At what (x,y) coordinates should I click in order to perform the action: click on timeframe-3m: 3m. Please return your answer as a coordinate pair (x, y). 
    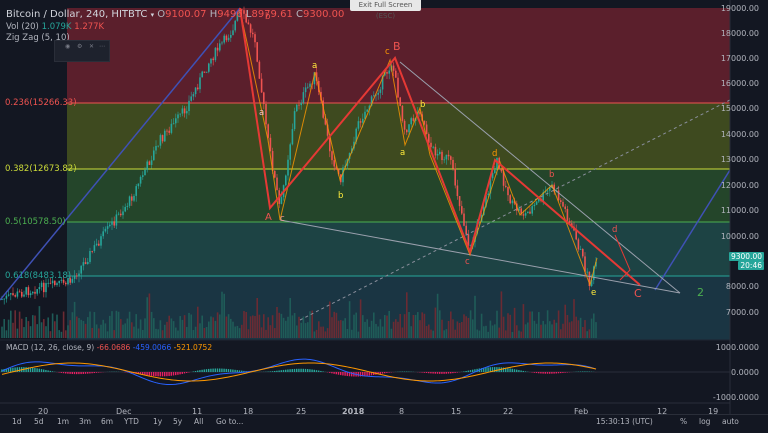
    Looking at the image, I should click on (85, 421).